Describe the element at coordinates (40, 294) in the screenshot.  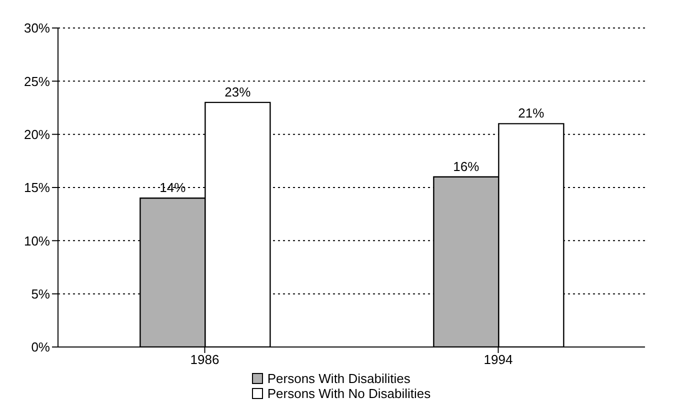
I see `y-tick-label: 5%` at that location.